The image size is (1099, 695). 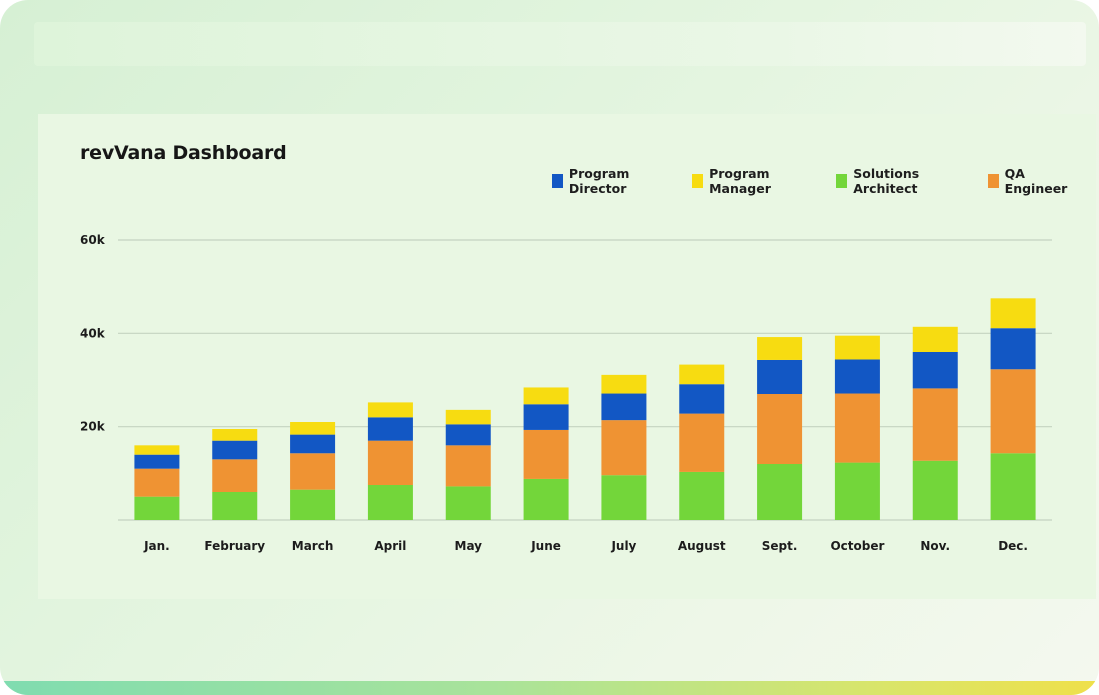 I want to click on legend-swatch-program-director, so click(x=557, y=181).